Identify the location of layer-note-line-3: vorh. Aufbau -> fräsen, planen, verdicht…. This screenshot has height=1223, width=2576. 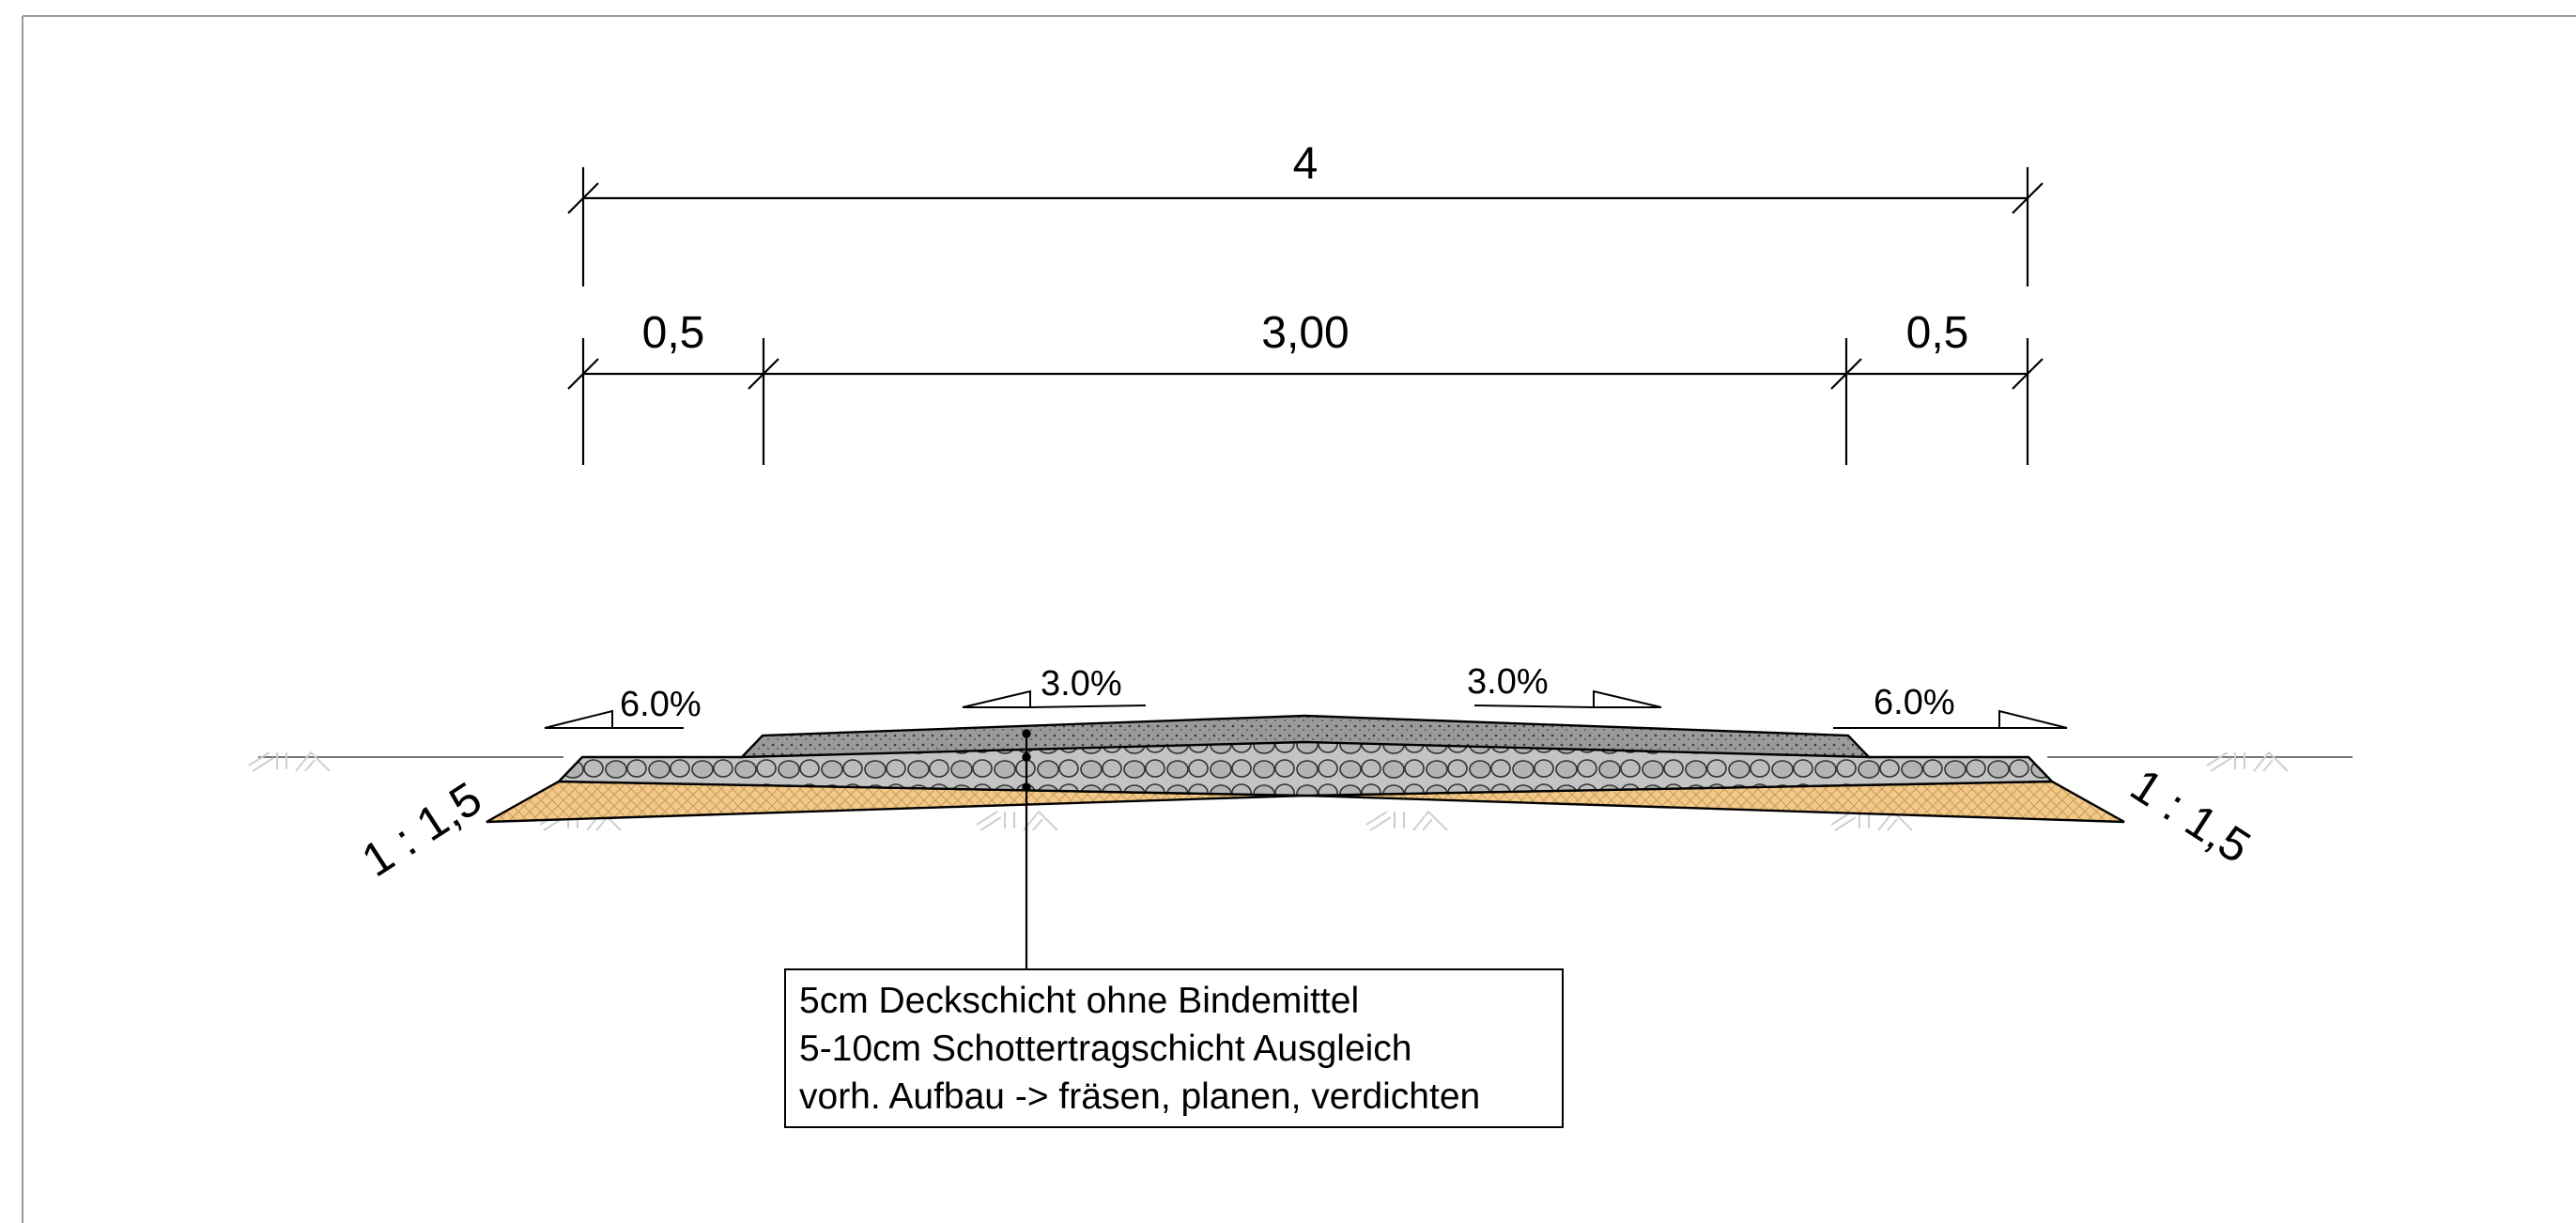
(1139, 1097).